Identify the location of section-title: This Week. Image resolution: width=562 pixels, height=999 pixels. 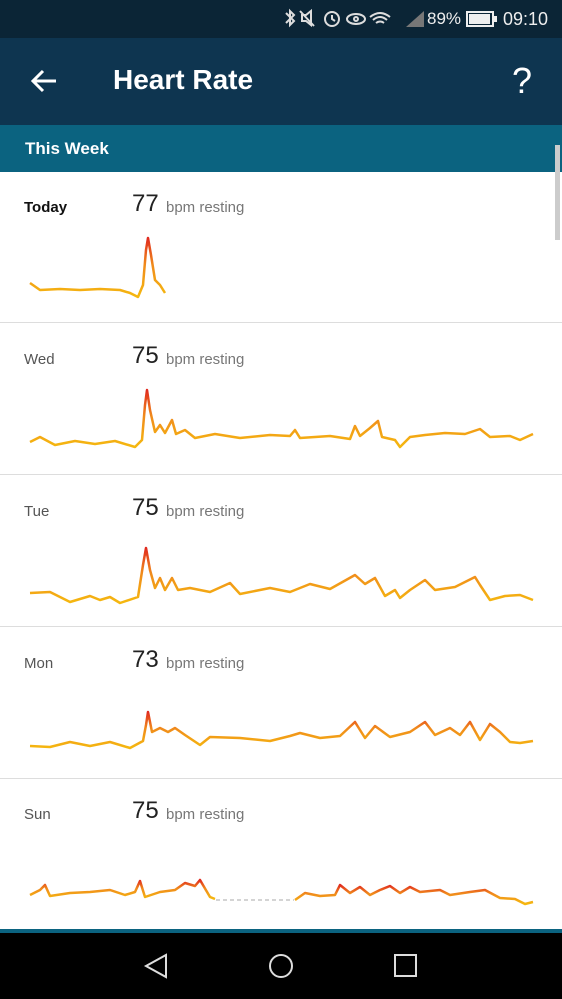
(67, 148).